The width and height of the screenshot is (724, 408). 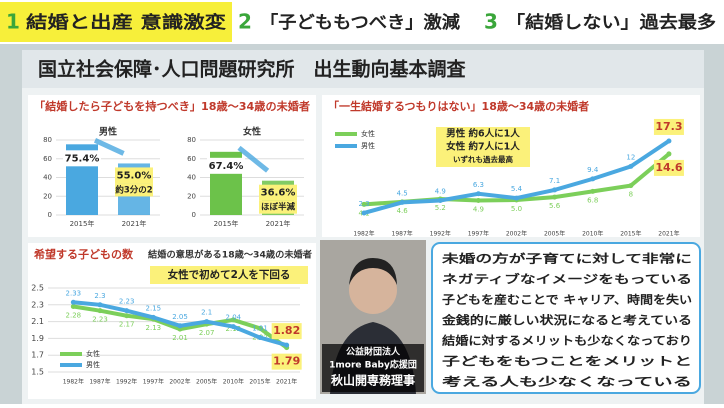 What do you see at coordinates (555, 206) in the screenshot?
I see `value-label: 5.6` at bounding box center [555, 206].